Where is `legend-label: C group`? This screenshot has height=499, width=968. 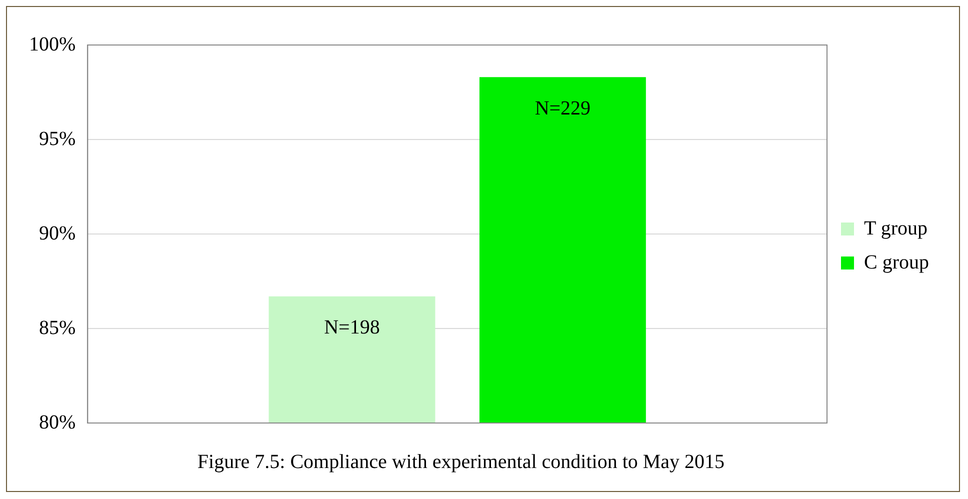
legend-label: C group is located at coordinates (896, 262).